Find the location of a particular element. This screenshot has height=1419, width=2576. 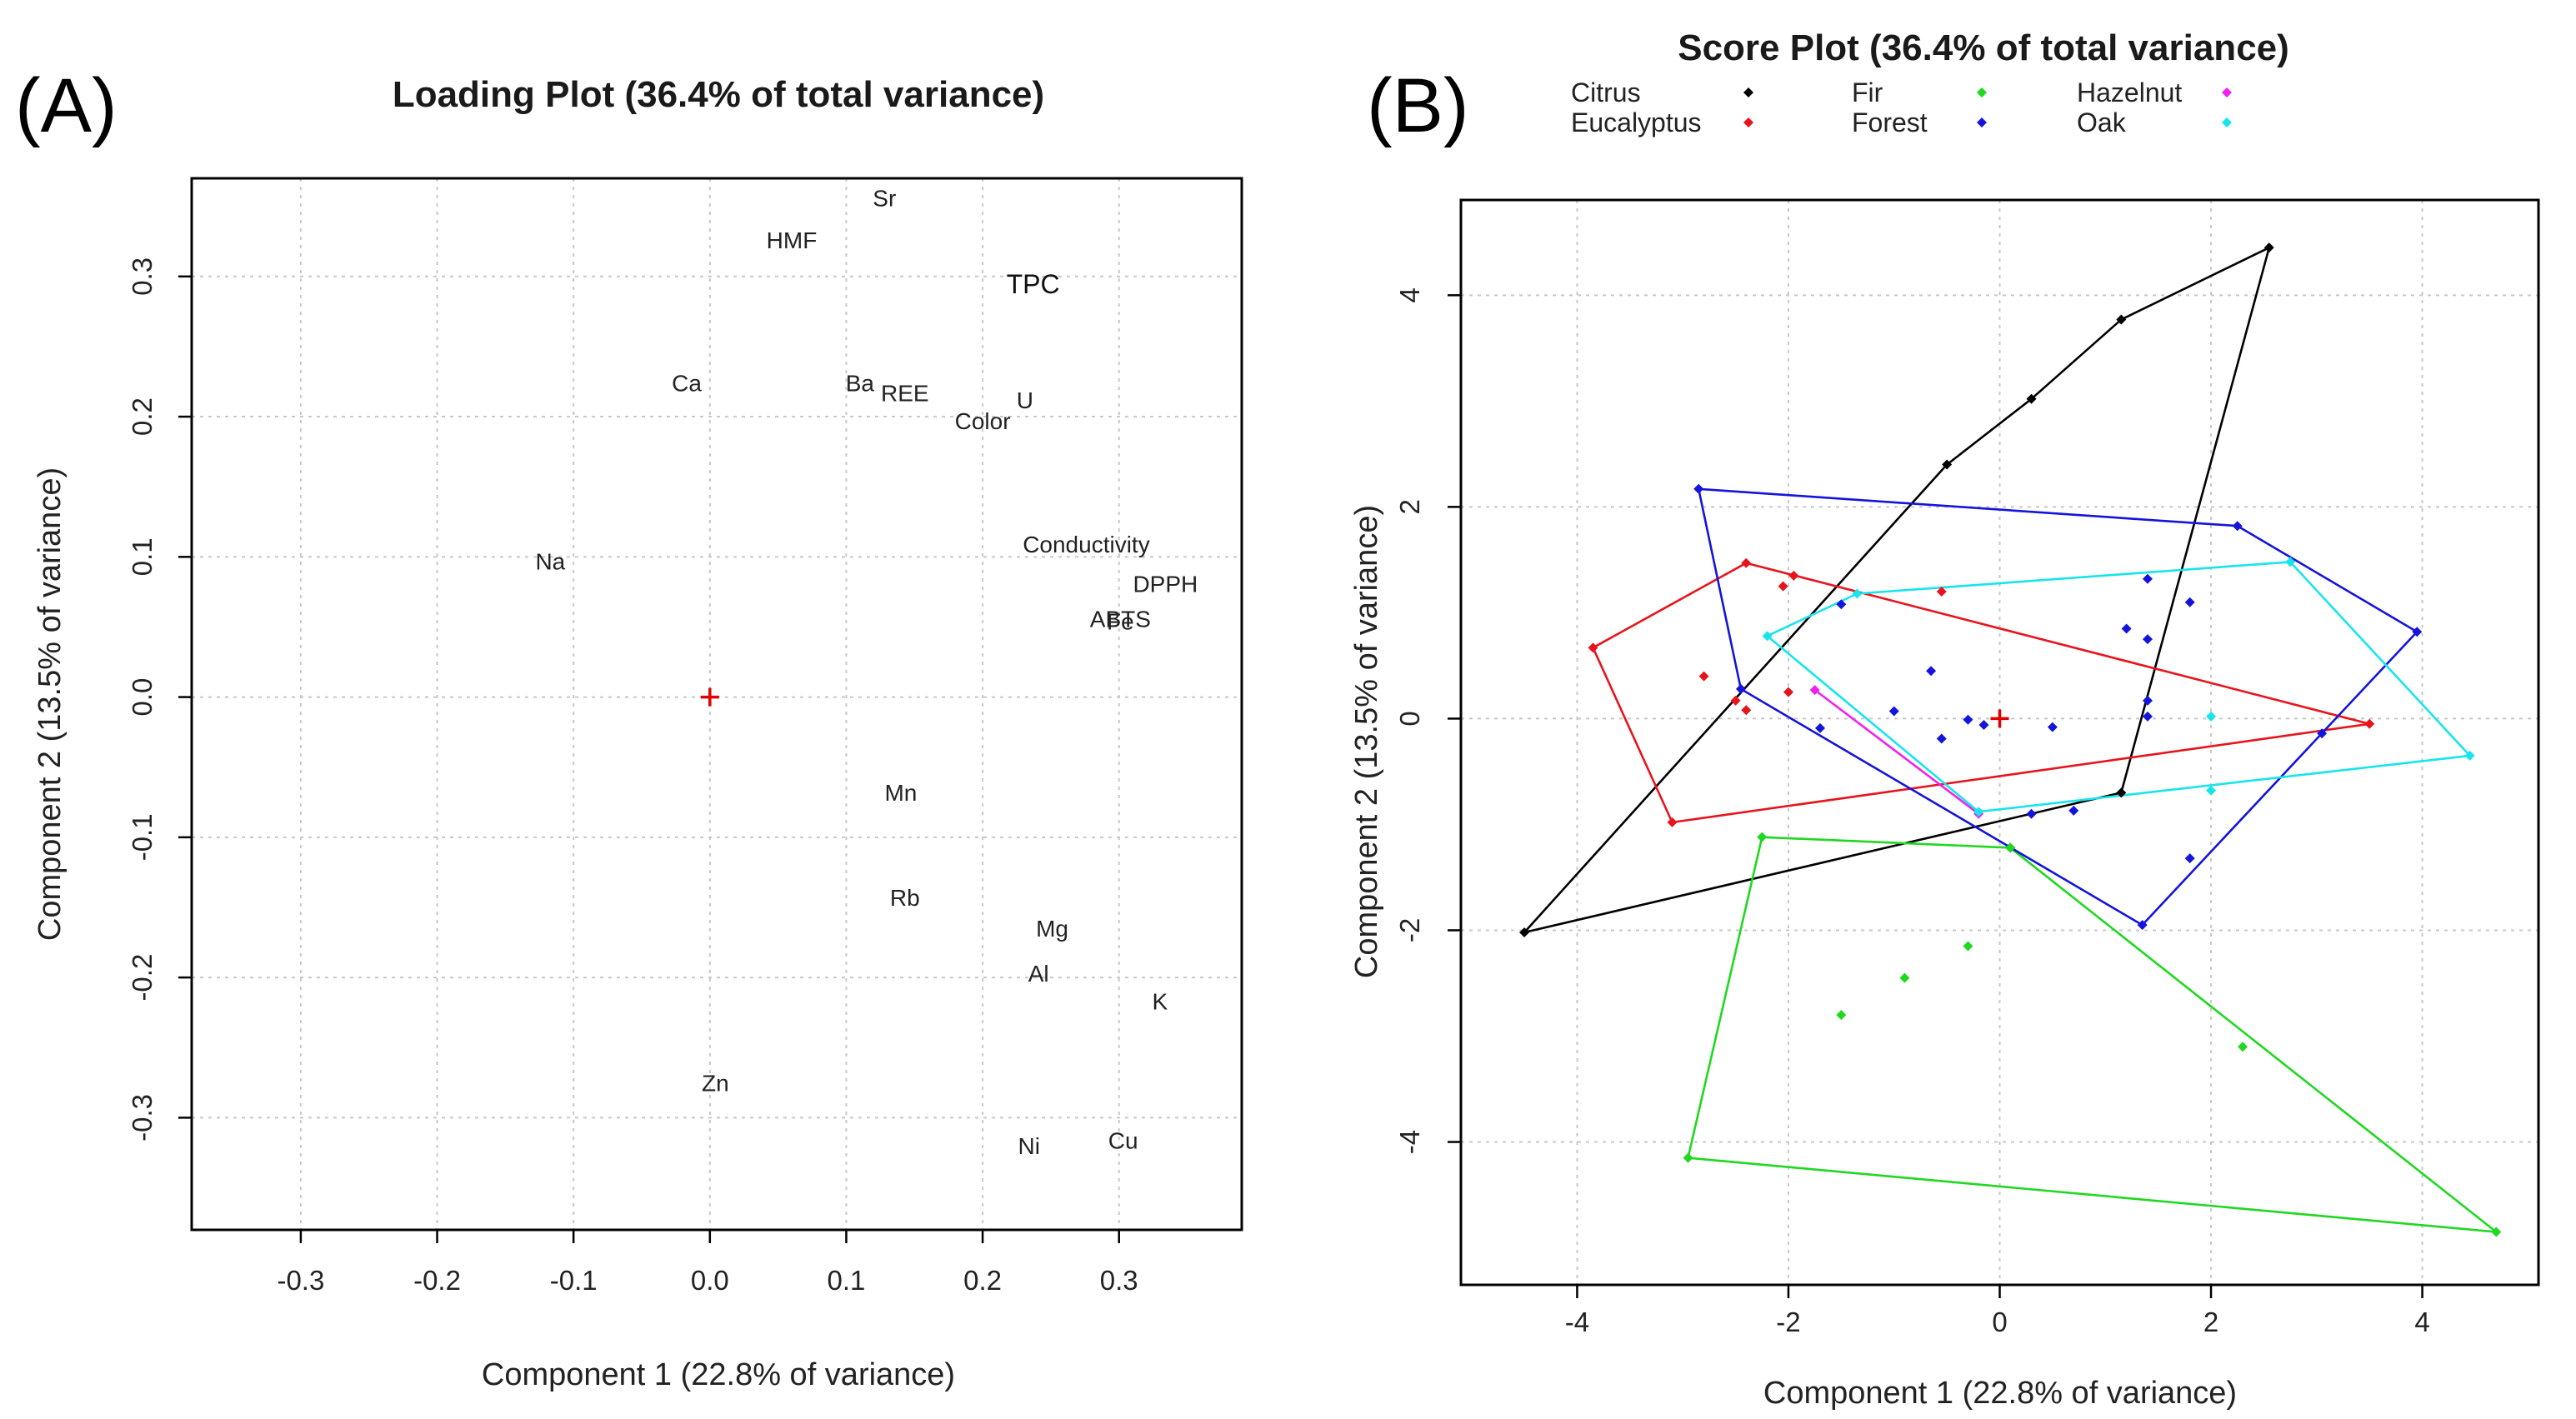

loading-label-ree: REE is located at coordinates (905, 393).